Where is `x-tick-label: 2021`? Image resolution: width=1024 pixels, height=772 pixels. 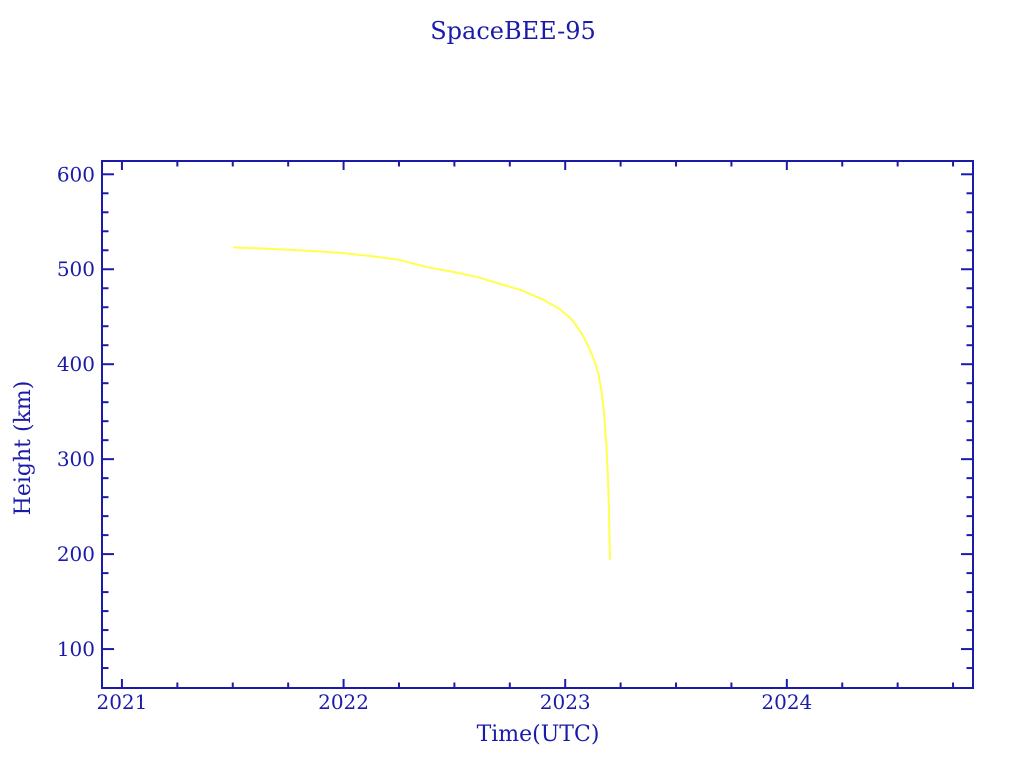
x-tick-label: 2021 is located at coordinates (121, 702).